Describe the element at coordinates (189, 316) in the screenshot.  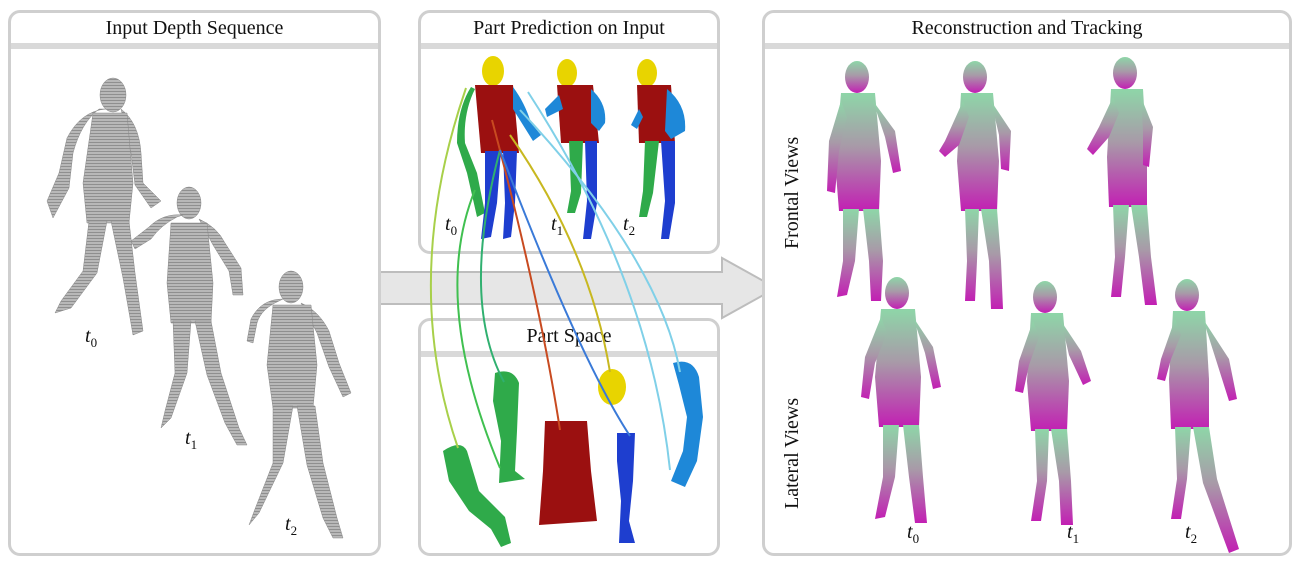
I see `depth-scan-t1` at that location.